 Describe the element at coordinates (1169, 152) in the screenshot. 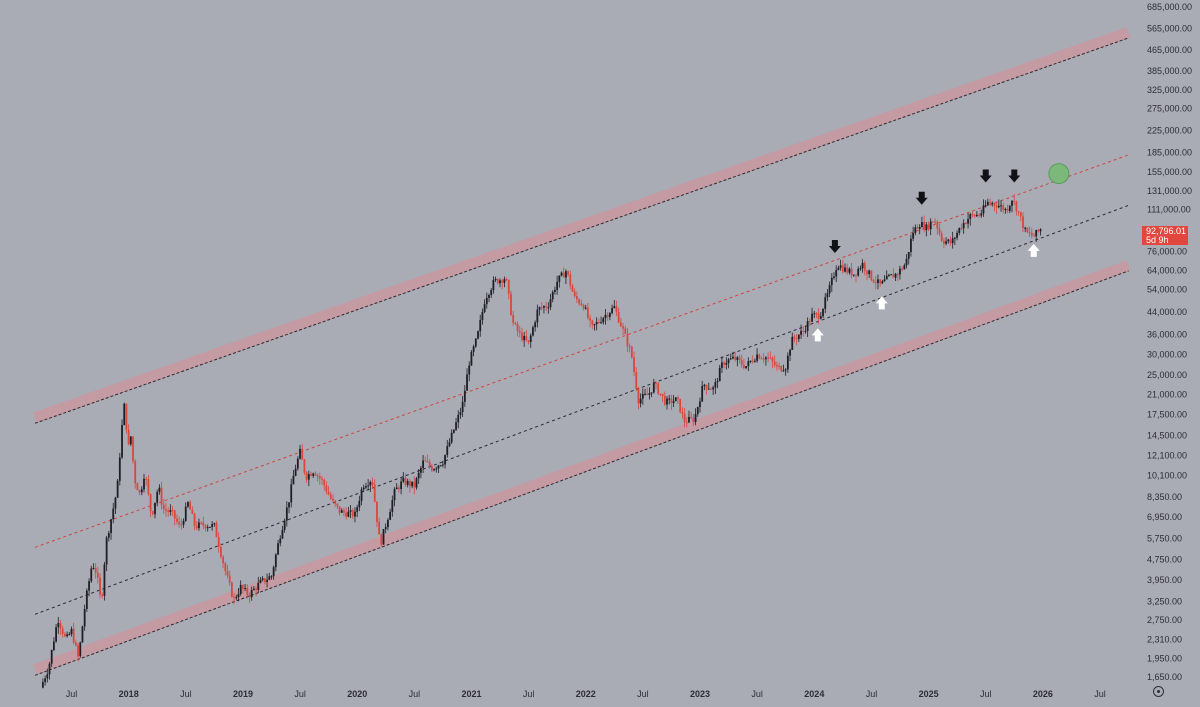

I see `y-tick-label: 185,000.00` at that location.